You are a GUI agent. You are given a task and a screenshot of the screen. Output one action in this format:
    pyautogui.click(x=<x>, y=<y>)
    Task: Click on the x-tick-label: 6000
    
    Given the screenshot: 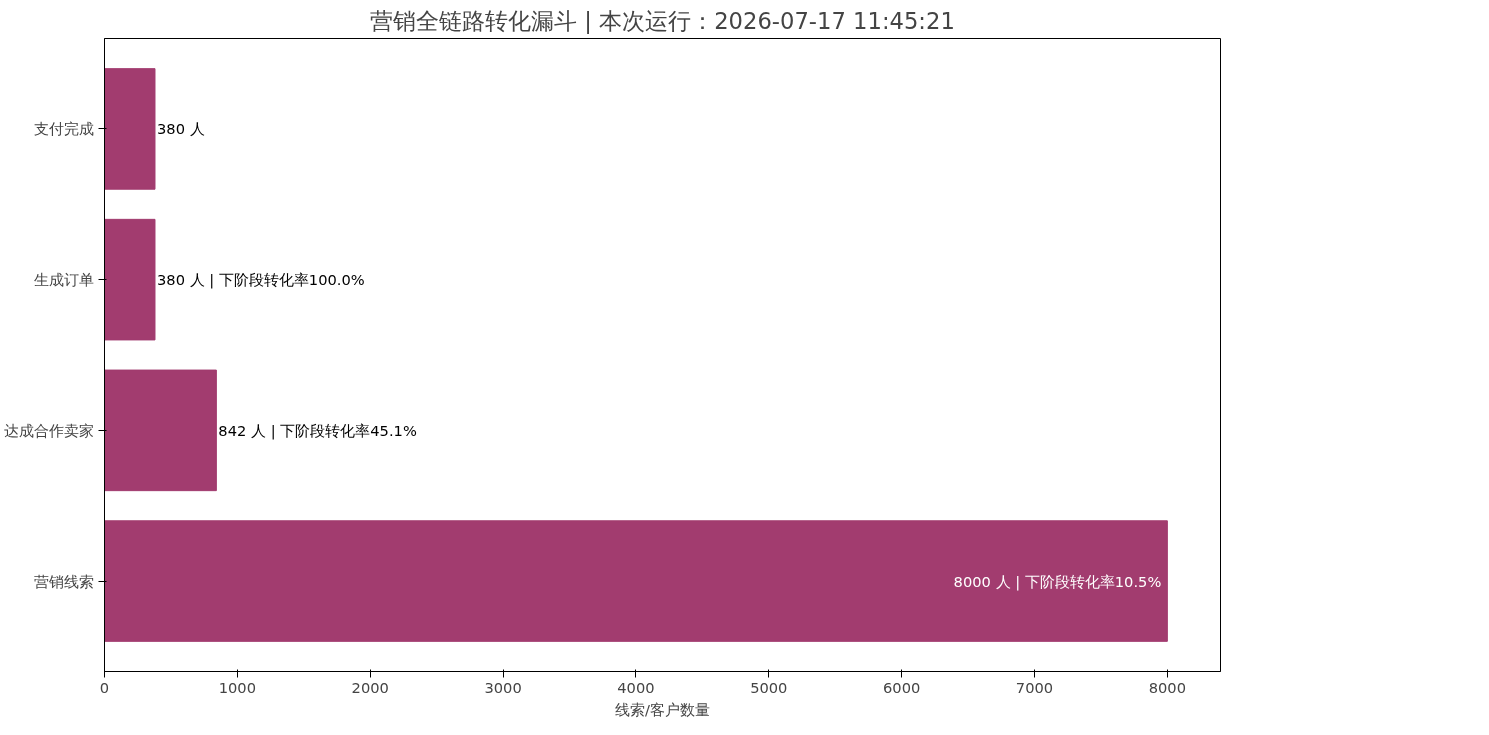 What is the action you would take?
    pyautogui.click(x=901, y=687)
    